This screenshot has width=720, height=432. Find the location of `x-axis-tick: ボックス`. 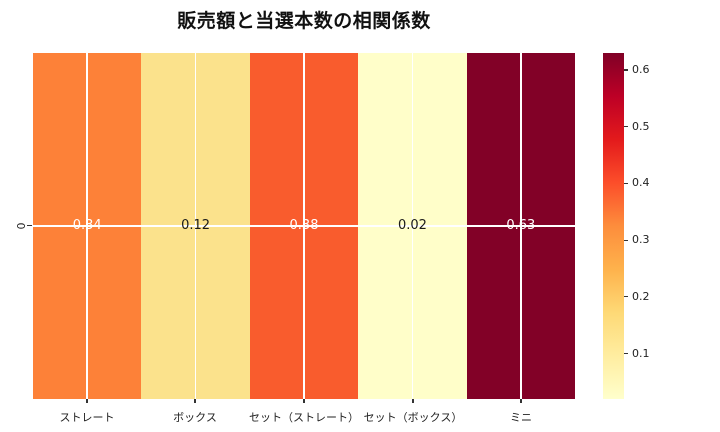

x-axis-tick: ボックス is located at coordinates (195, 412).